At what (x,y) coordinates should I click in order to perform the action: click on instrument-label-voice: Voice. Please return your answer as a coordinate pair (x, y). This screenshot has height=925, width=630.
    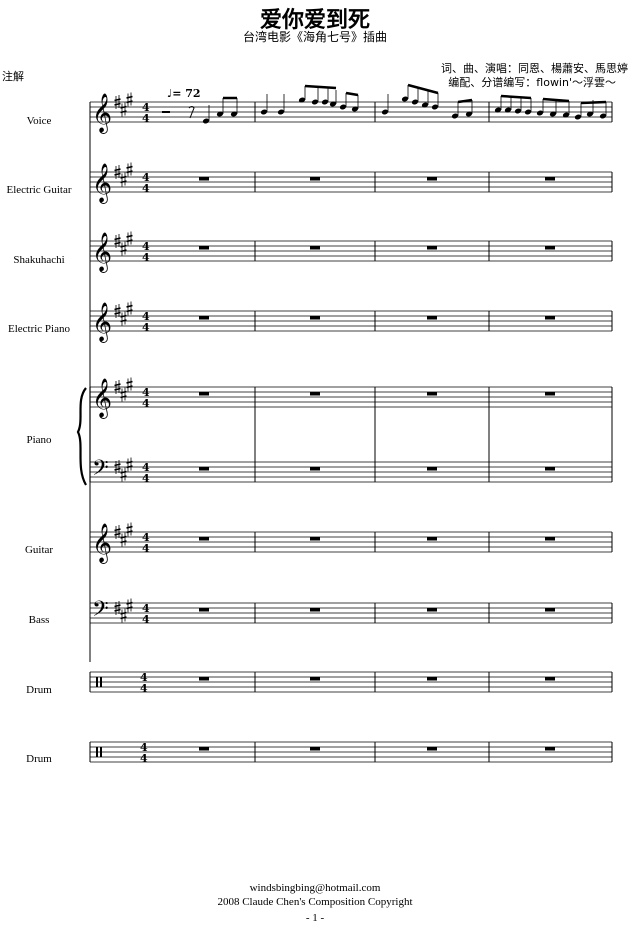
    Looking at the image, I should click on (39, 121).